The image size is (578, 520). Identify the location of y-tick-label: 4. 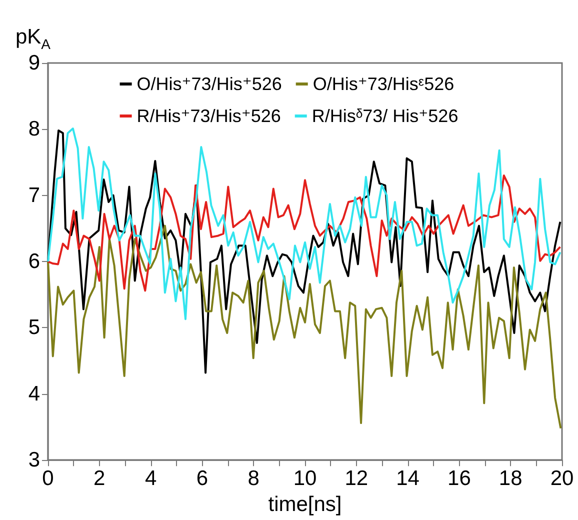
(34, 394).